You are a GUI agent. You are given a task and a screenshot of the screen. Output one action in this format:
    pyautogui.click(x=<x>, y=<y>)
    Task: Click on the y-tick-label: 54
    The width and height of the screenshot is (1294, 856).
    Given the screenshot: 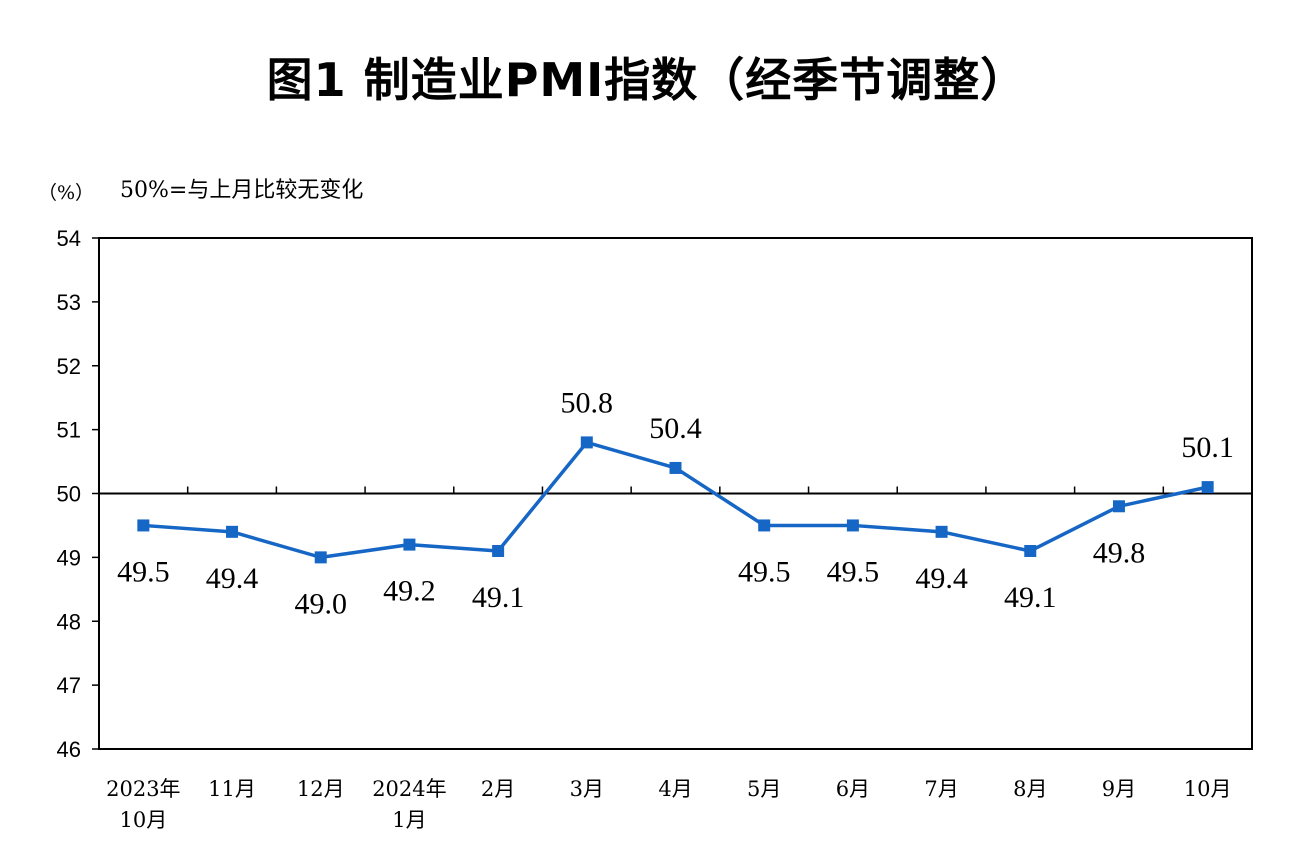 What is the action you would take?
    pyautogui.click(x=69, y=238)
    